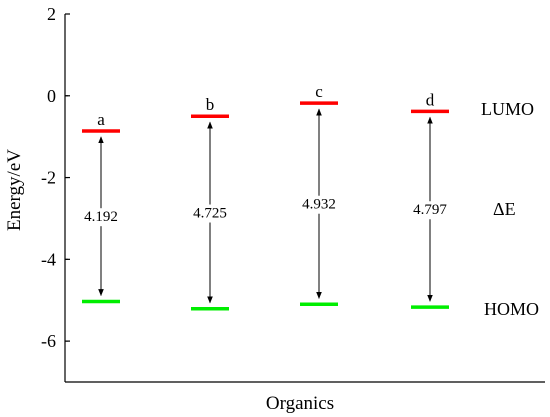  Describe the element at coordinates (51, 96) in the screenshot. I see `y-tick-label: 0` at that location.